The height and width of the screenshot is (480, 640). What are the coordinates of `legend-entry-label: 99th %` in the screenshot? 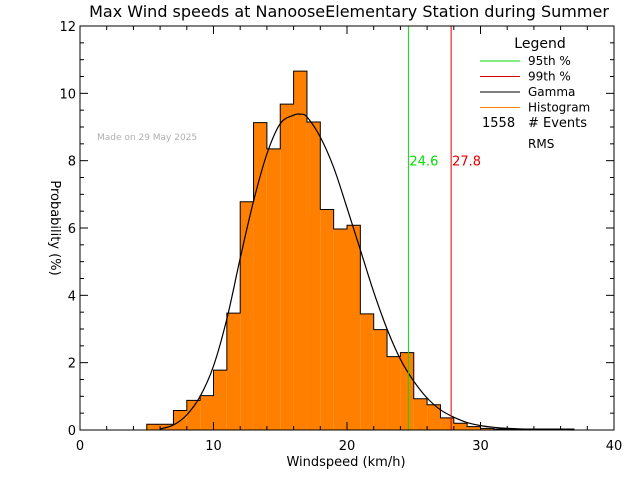 It's located at (549, 77).